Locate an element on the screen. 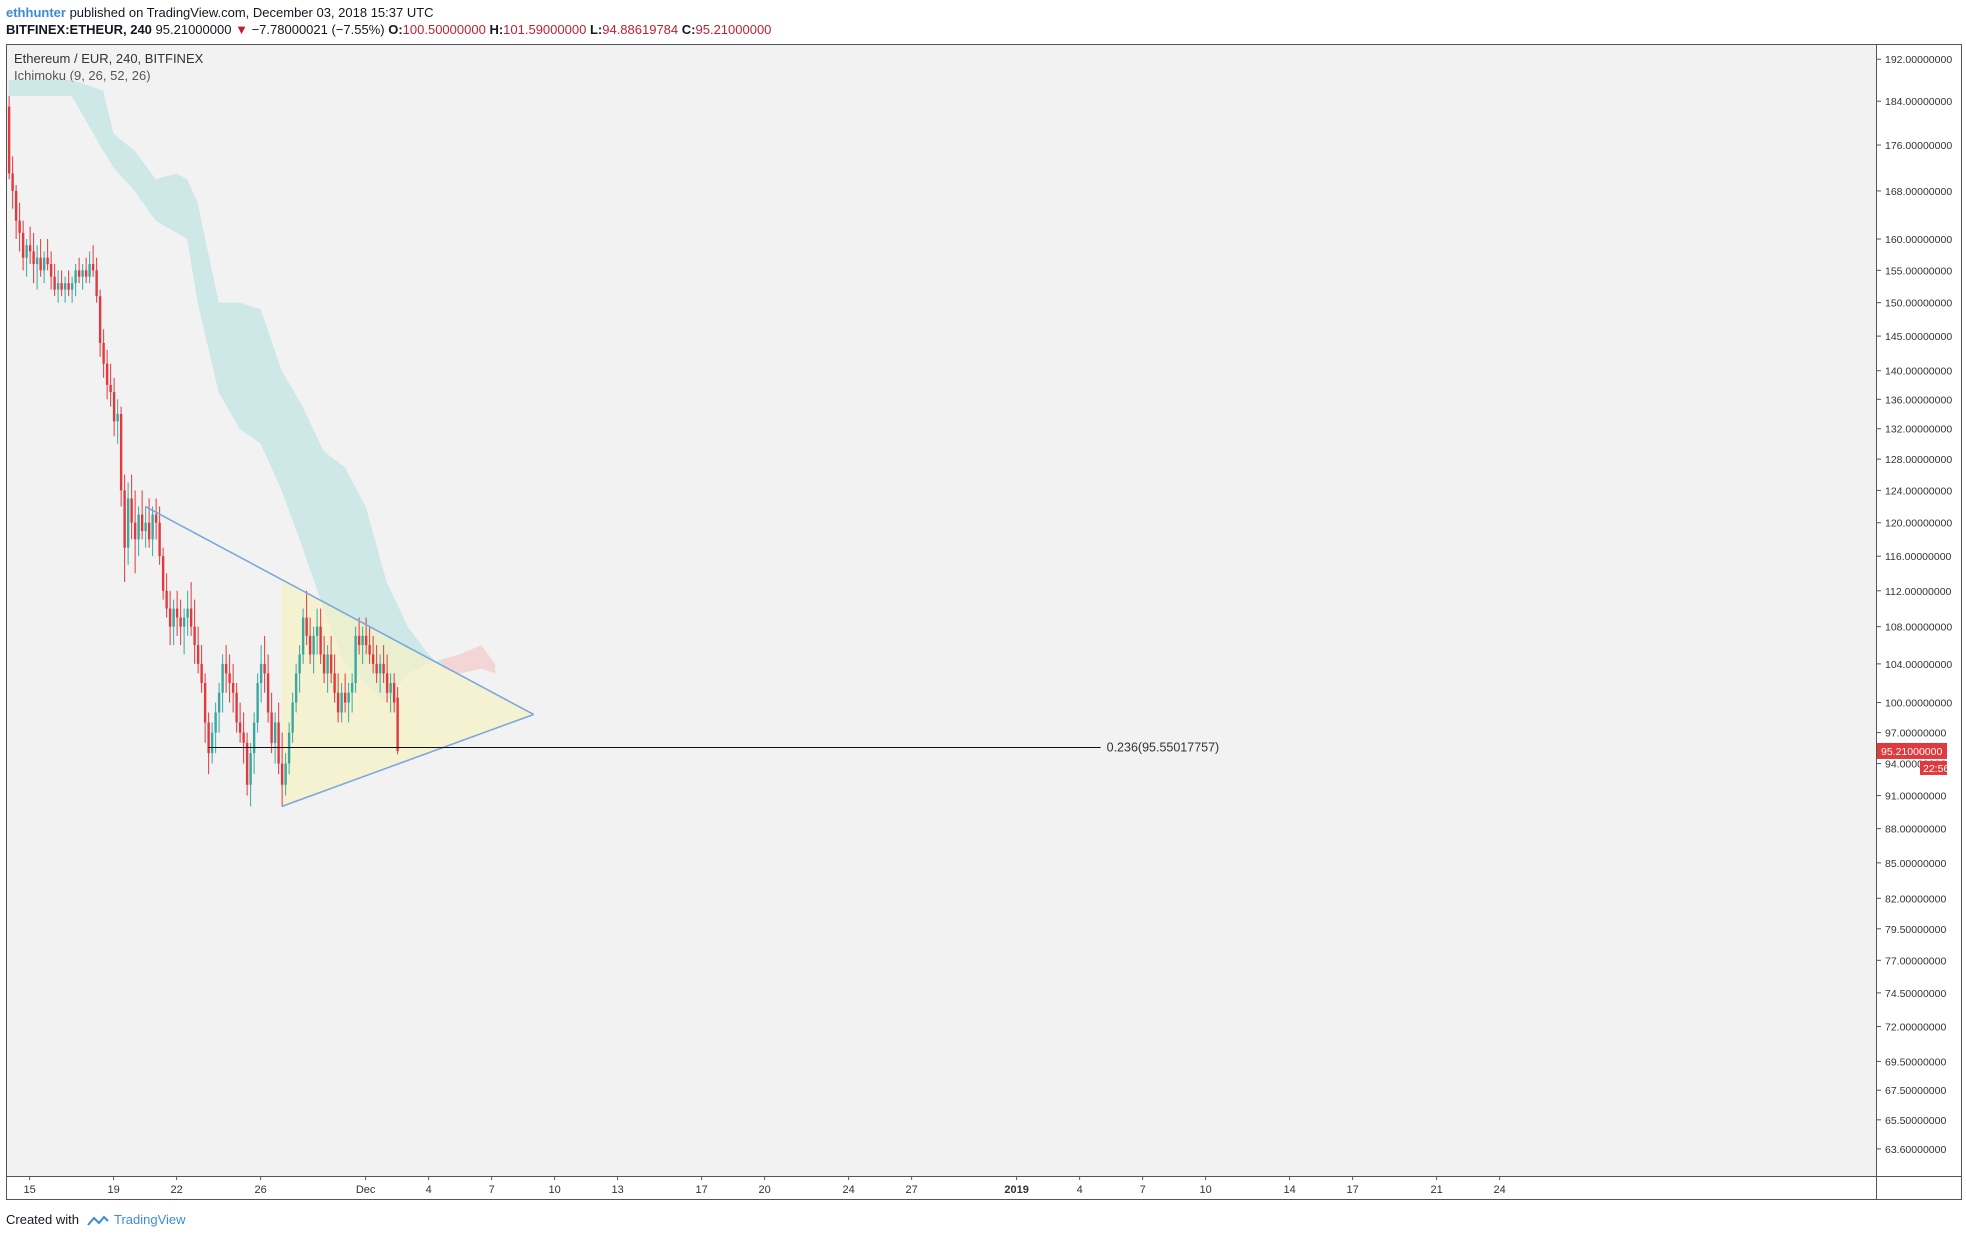  time-tick-label: 19 is located at coordinates (114, 1190).